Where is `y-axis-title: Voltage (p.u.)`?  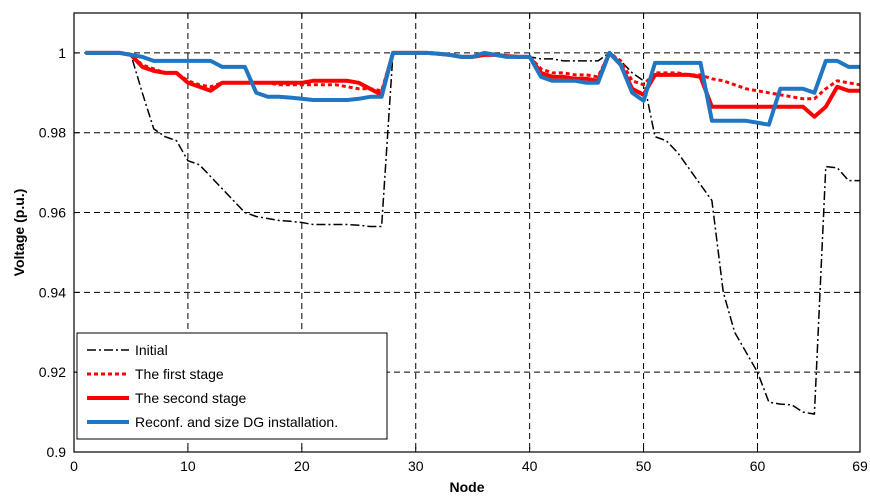 y-axis-title: Voltage (p.u.) is located at coordinates (19, 233).